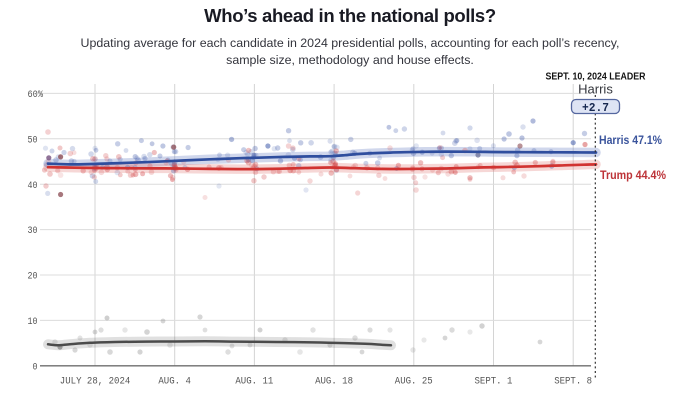  What do you see at coordinates (595, 89) in the screenshot?
I see `svg-text: Harris` at bounding box center [595, 89].